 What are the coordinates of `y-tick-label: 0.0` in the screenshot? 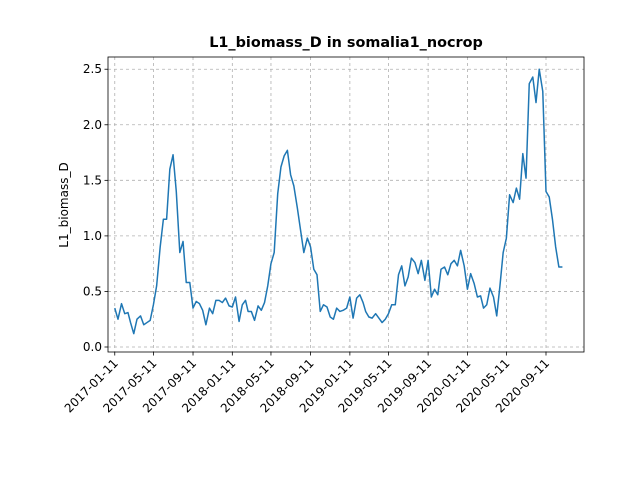 It's located at (92, 347).